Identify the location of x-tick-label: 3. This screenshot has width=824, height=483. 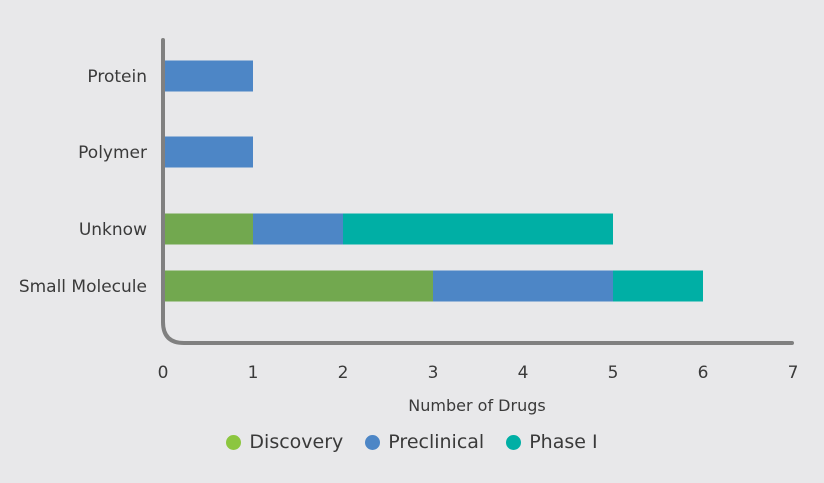
(433, 373).